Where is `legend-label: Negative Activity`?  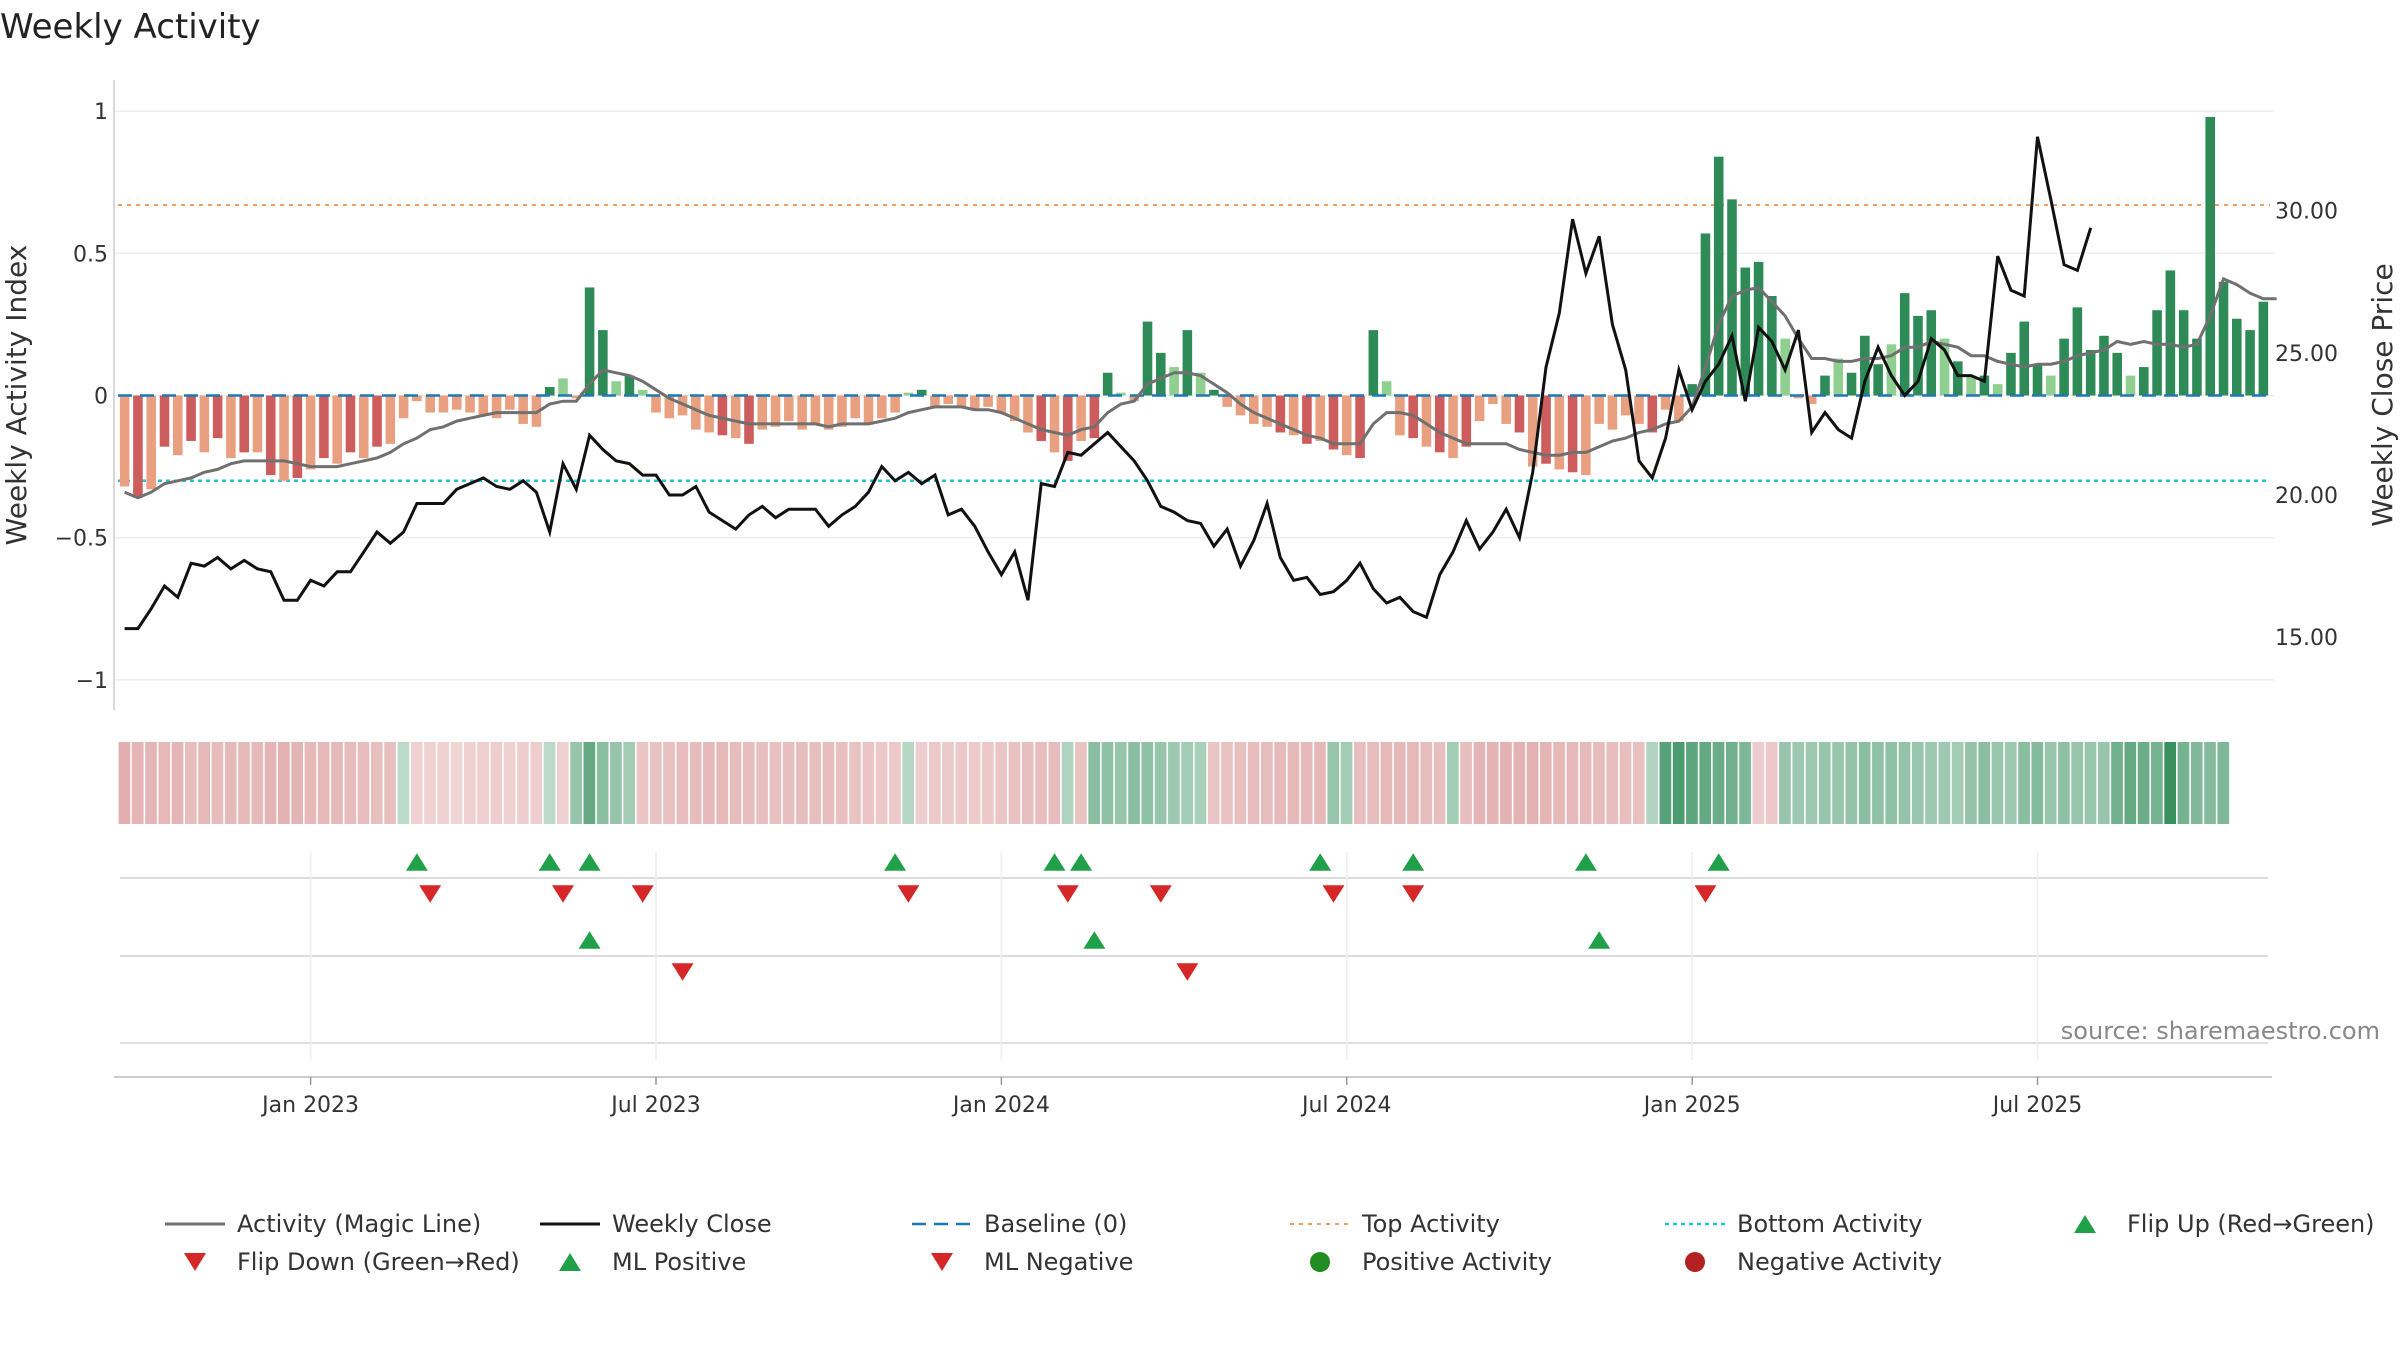
legend-label: Negative Activity is located at coordinates (1839, 1262).